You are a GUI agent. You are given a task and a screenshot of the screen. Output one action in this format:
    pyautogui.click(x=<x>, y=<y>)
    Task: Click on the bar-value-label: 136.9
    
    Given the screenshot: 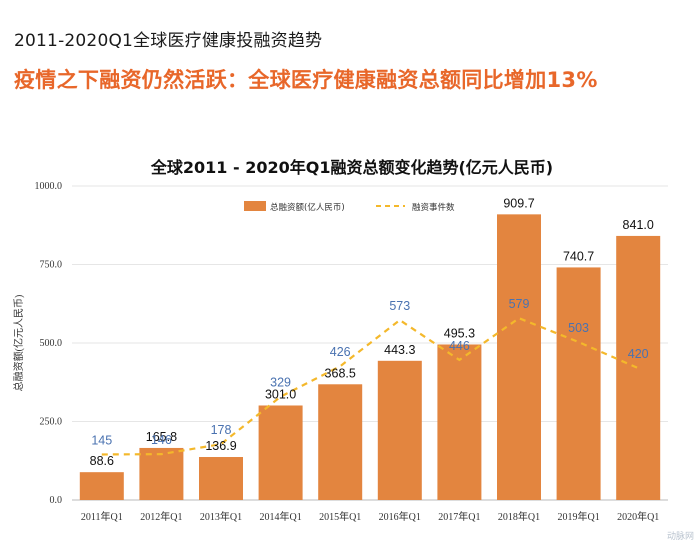 What is the action you would take?
    pyautogui.click(x=220, y=446)
    